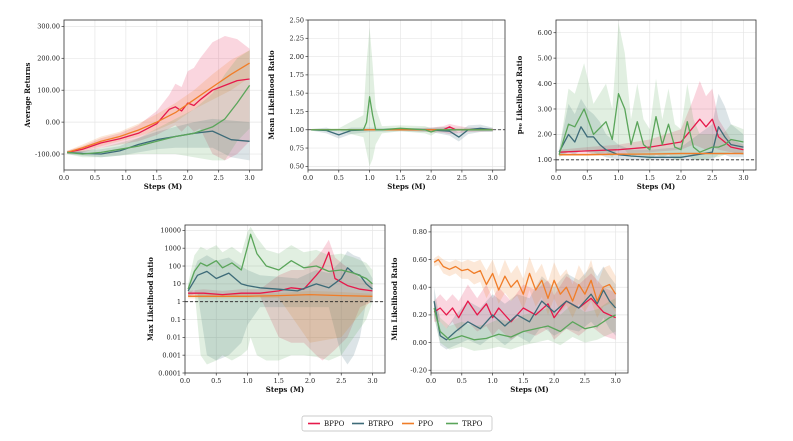 This screenshot has width=793, height=441. Describe the element at coordinates (48, 59) in the screenshot. I see `y-tick-label: 200.00` at that location.